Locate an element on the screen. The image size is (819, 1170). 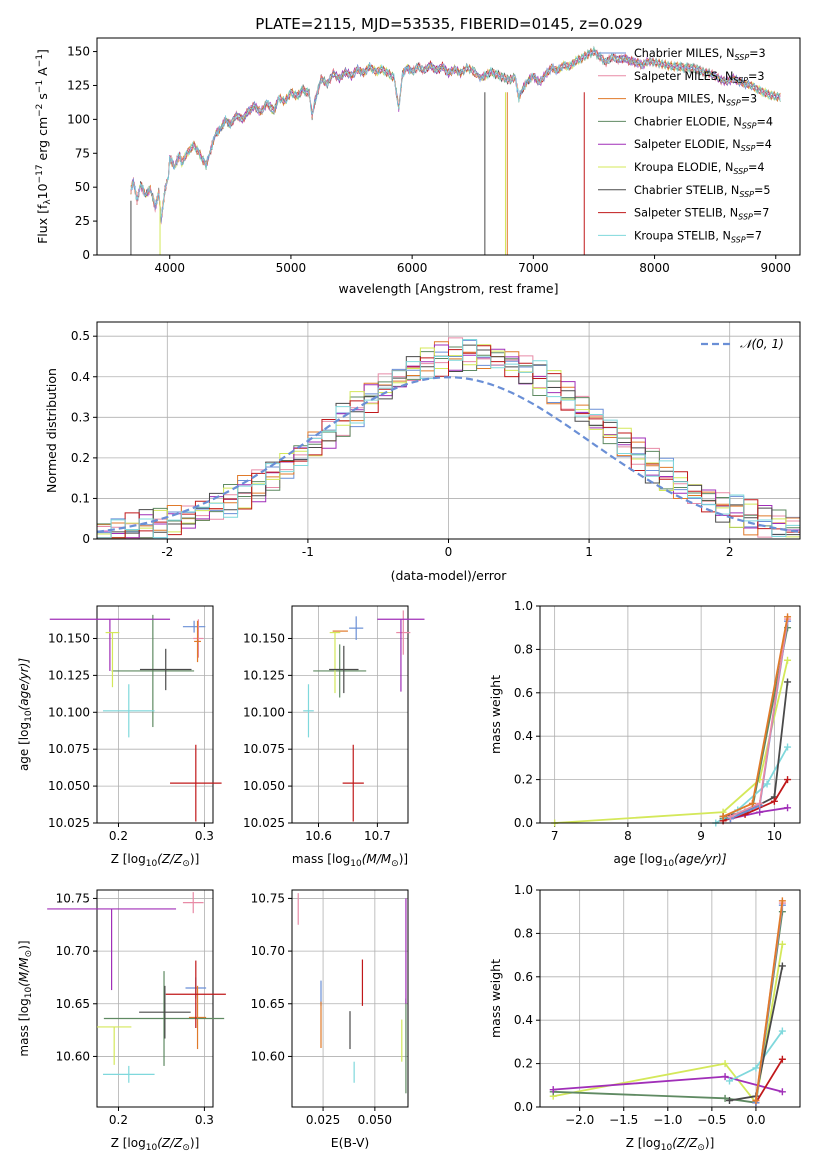
y-label-part: s is located at coordinates (42, 98).